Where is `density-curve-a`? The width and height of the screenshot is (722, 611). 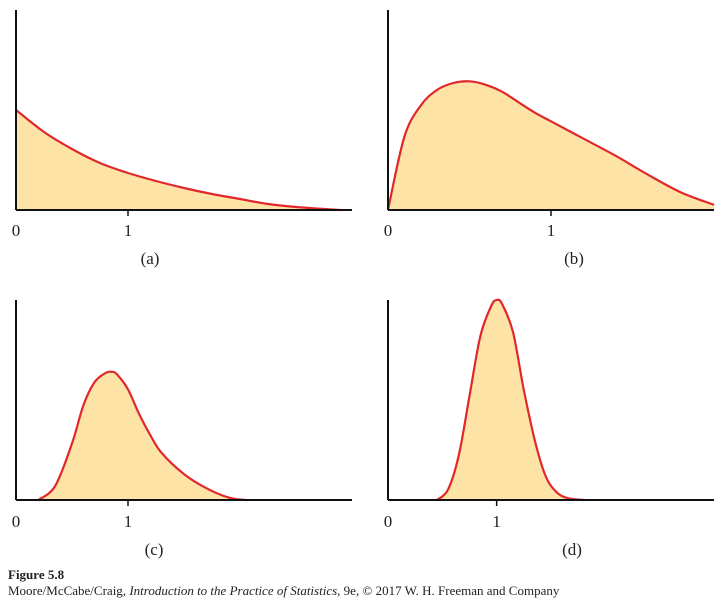 density-curve-a is located at coordinates (178, 160).